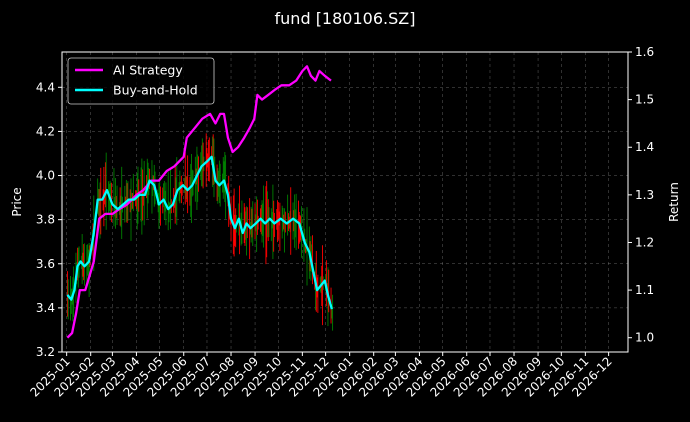 This screenshot has width=690, height=422. I want to click on y2-tick-label: 1.6, so click(644, 52).